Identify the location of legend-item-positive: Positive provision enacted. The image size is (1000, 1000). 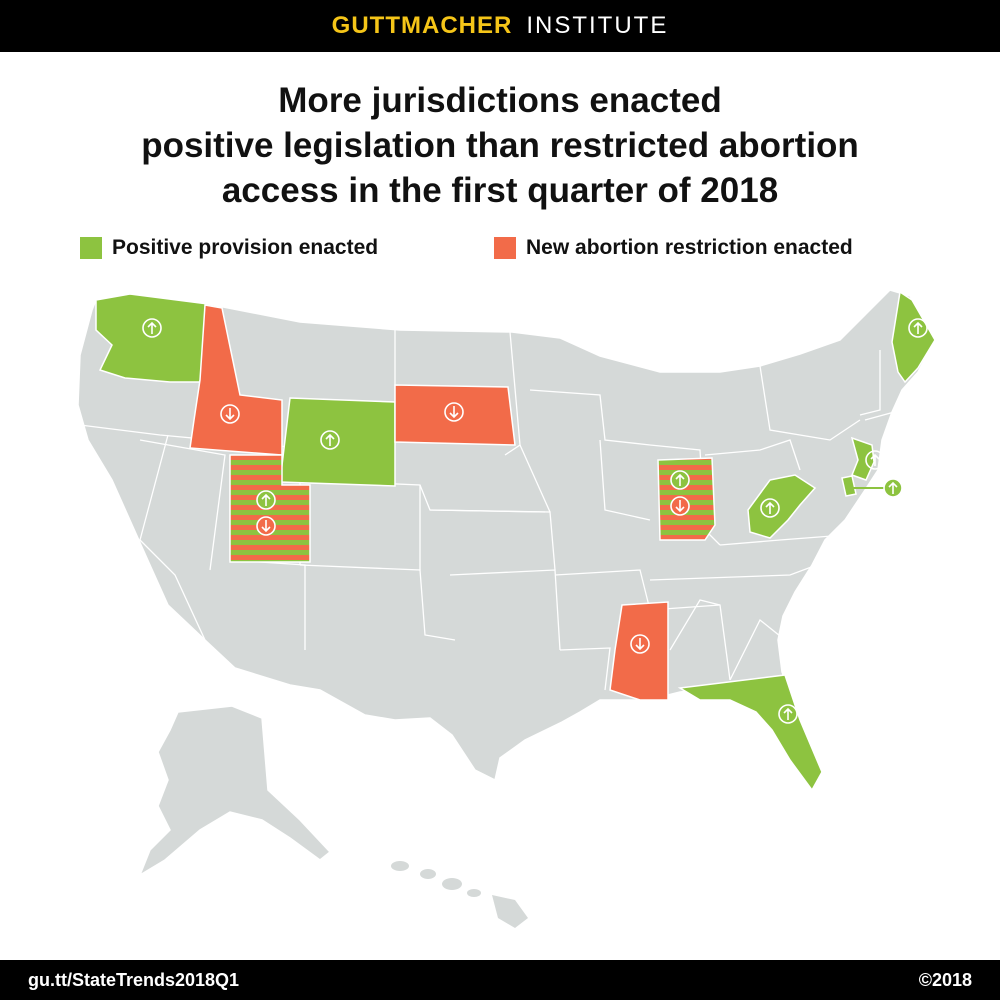
(229, 248).